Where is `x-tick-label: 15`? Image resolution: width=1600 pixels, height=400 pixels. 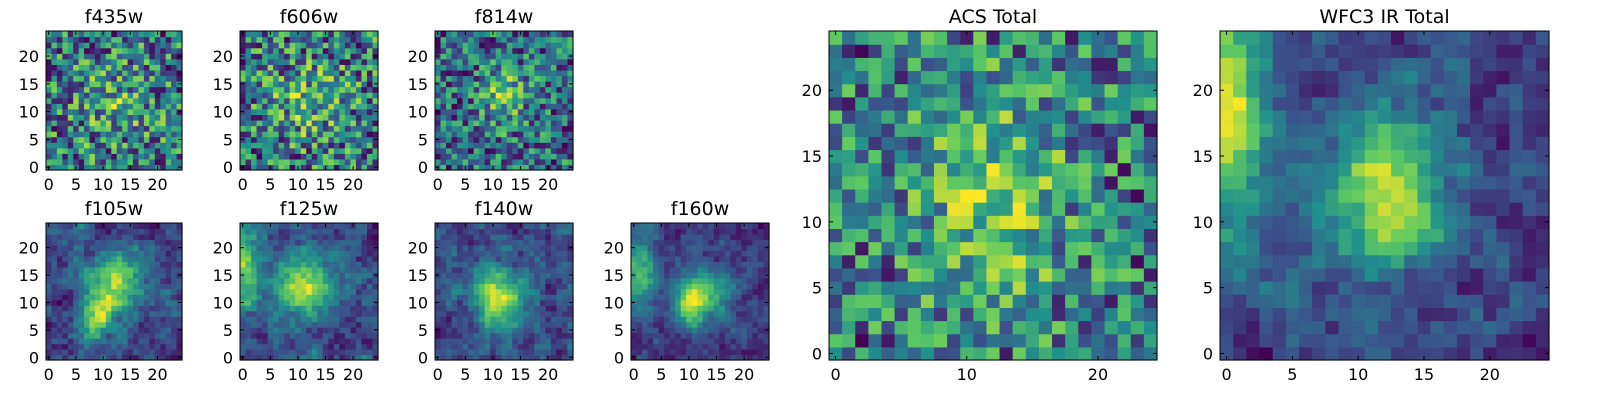 x-tick-label: 15 is located at coordinates (325, 184).